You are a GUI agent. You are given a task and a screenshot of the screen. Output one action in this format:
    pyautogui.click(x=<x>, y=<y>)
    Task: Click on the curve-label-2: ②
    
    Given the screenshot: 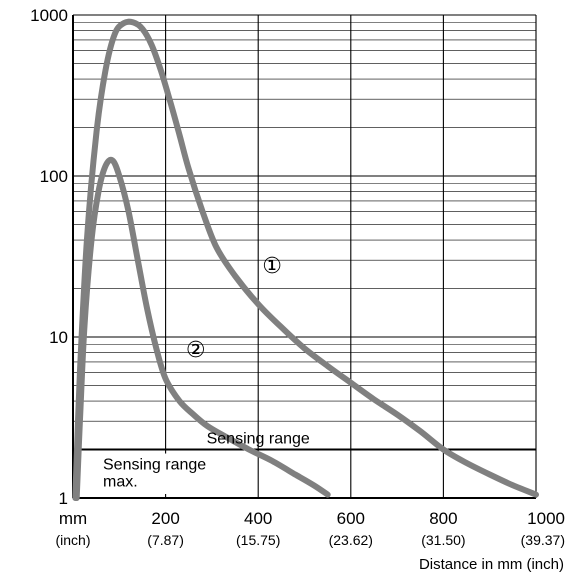 What is the action you would take?
    pyautogui.click(x=196, y=349)
    